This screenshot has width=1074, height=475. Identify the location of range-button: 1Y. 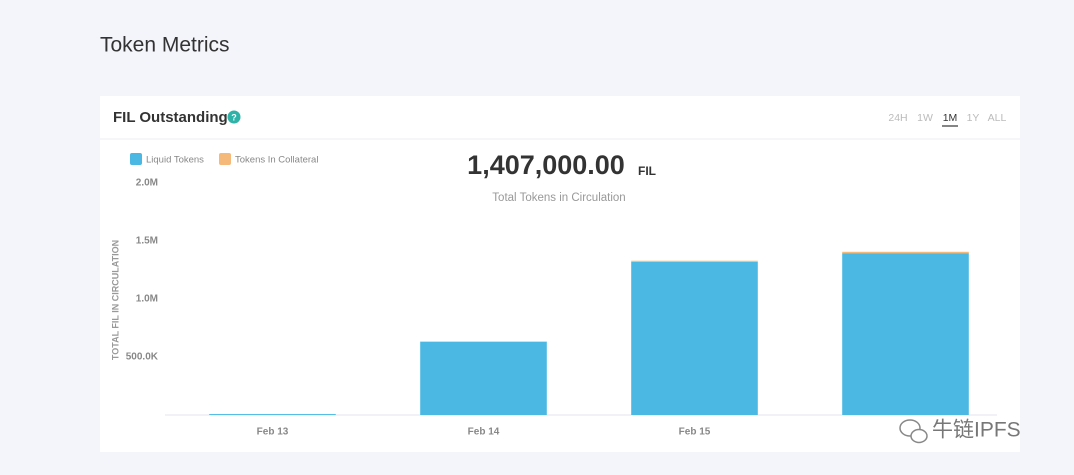
(973, 118).